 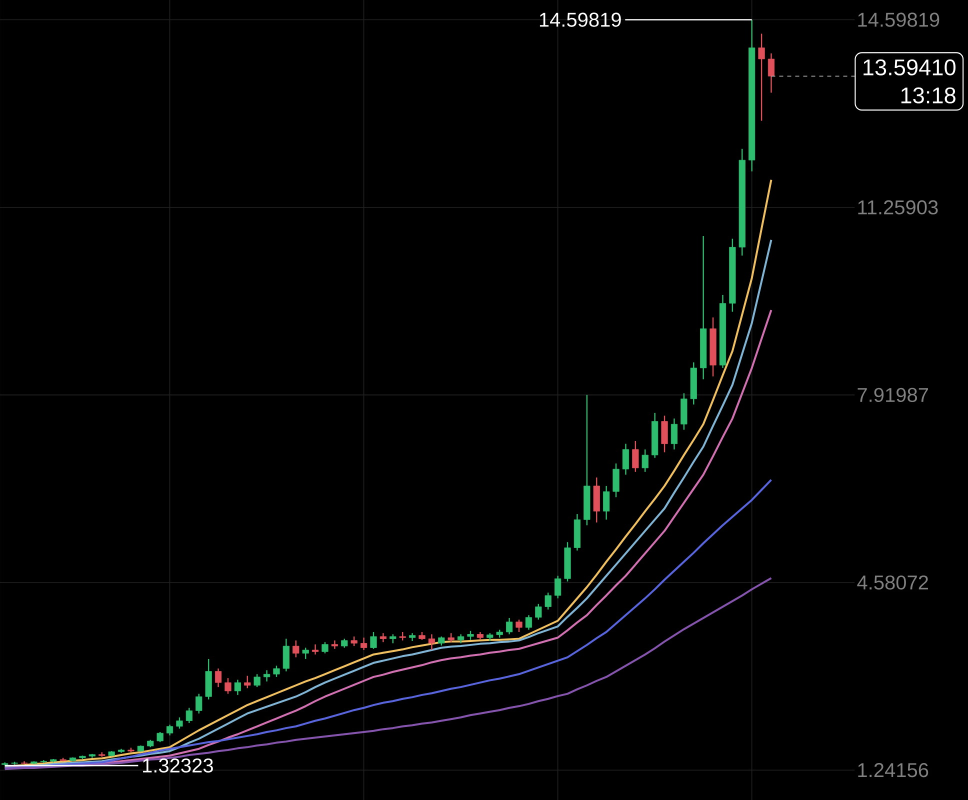 I want to click on annotation: 1.32323, so click(x=178, y=765).